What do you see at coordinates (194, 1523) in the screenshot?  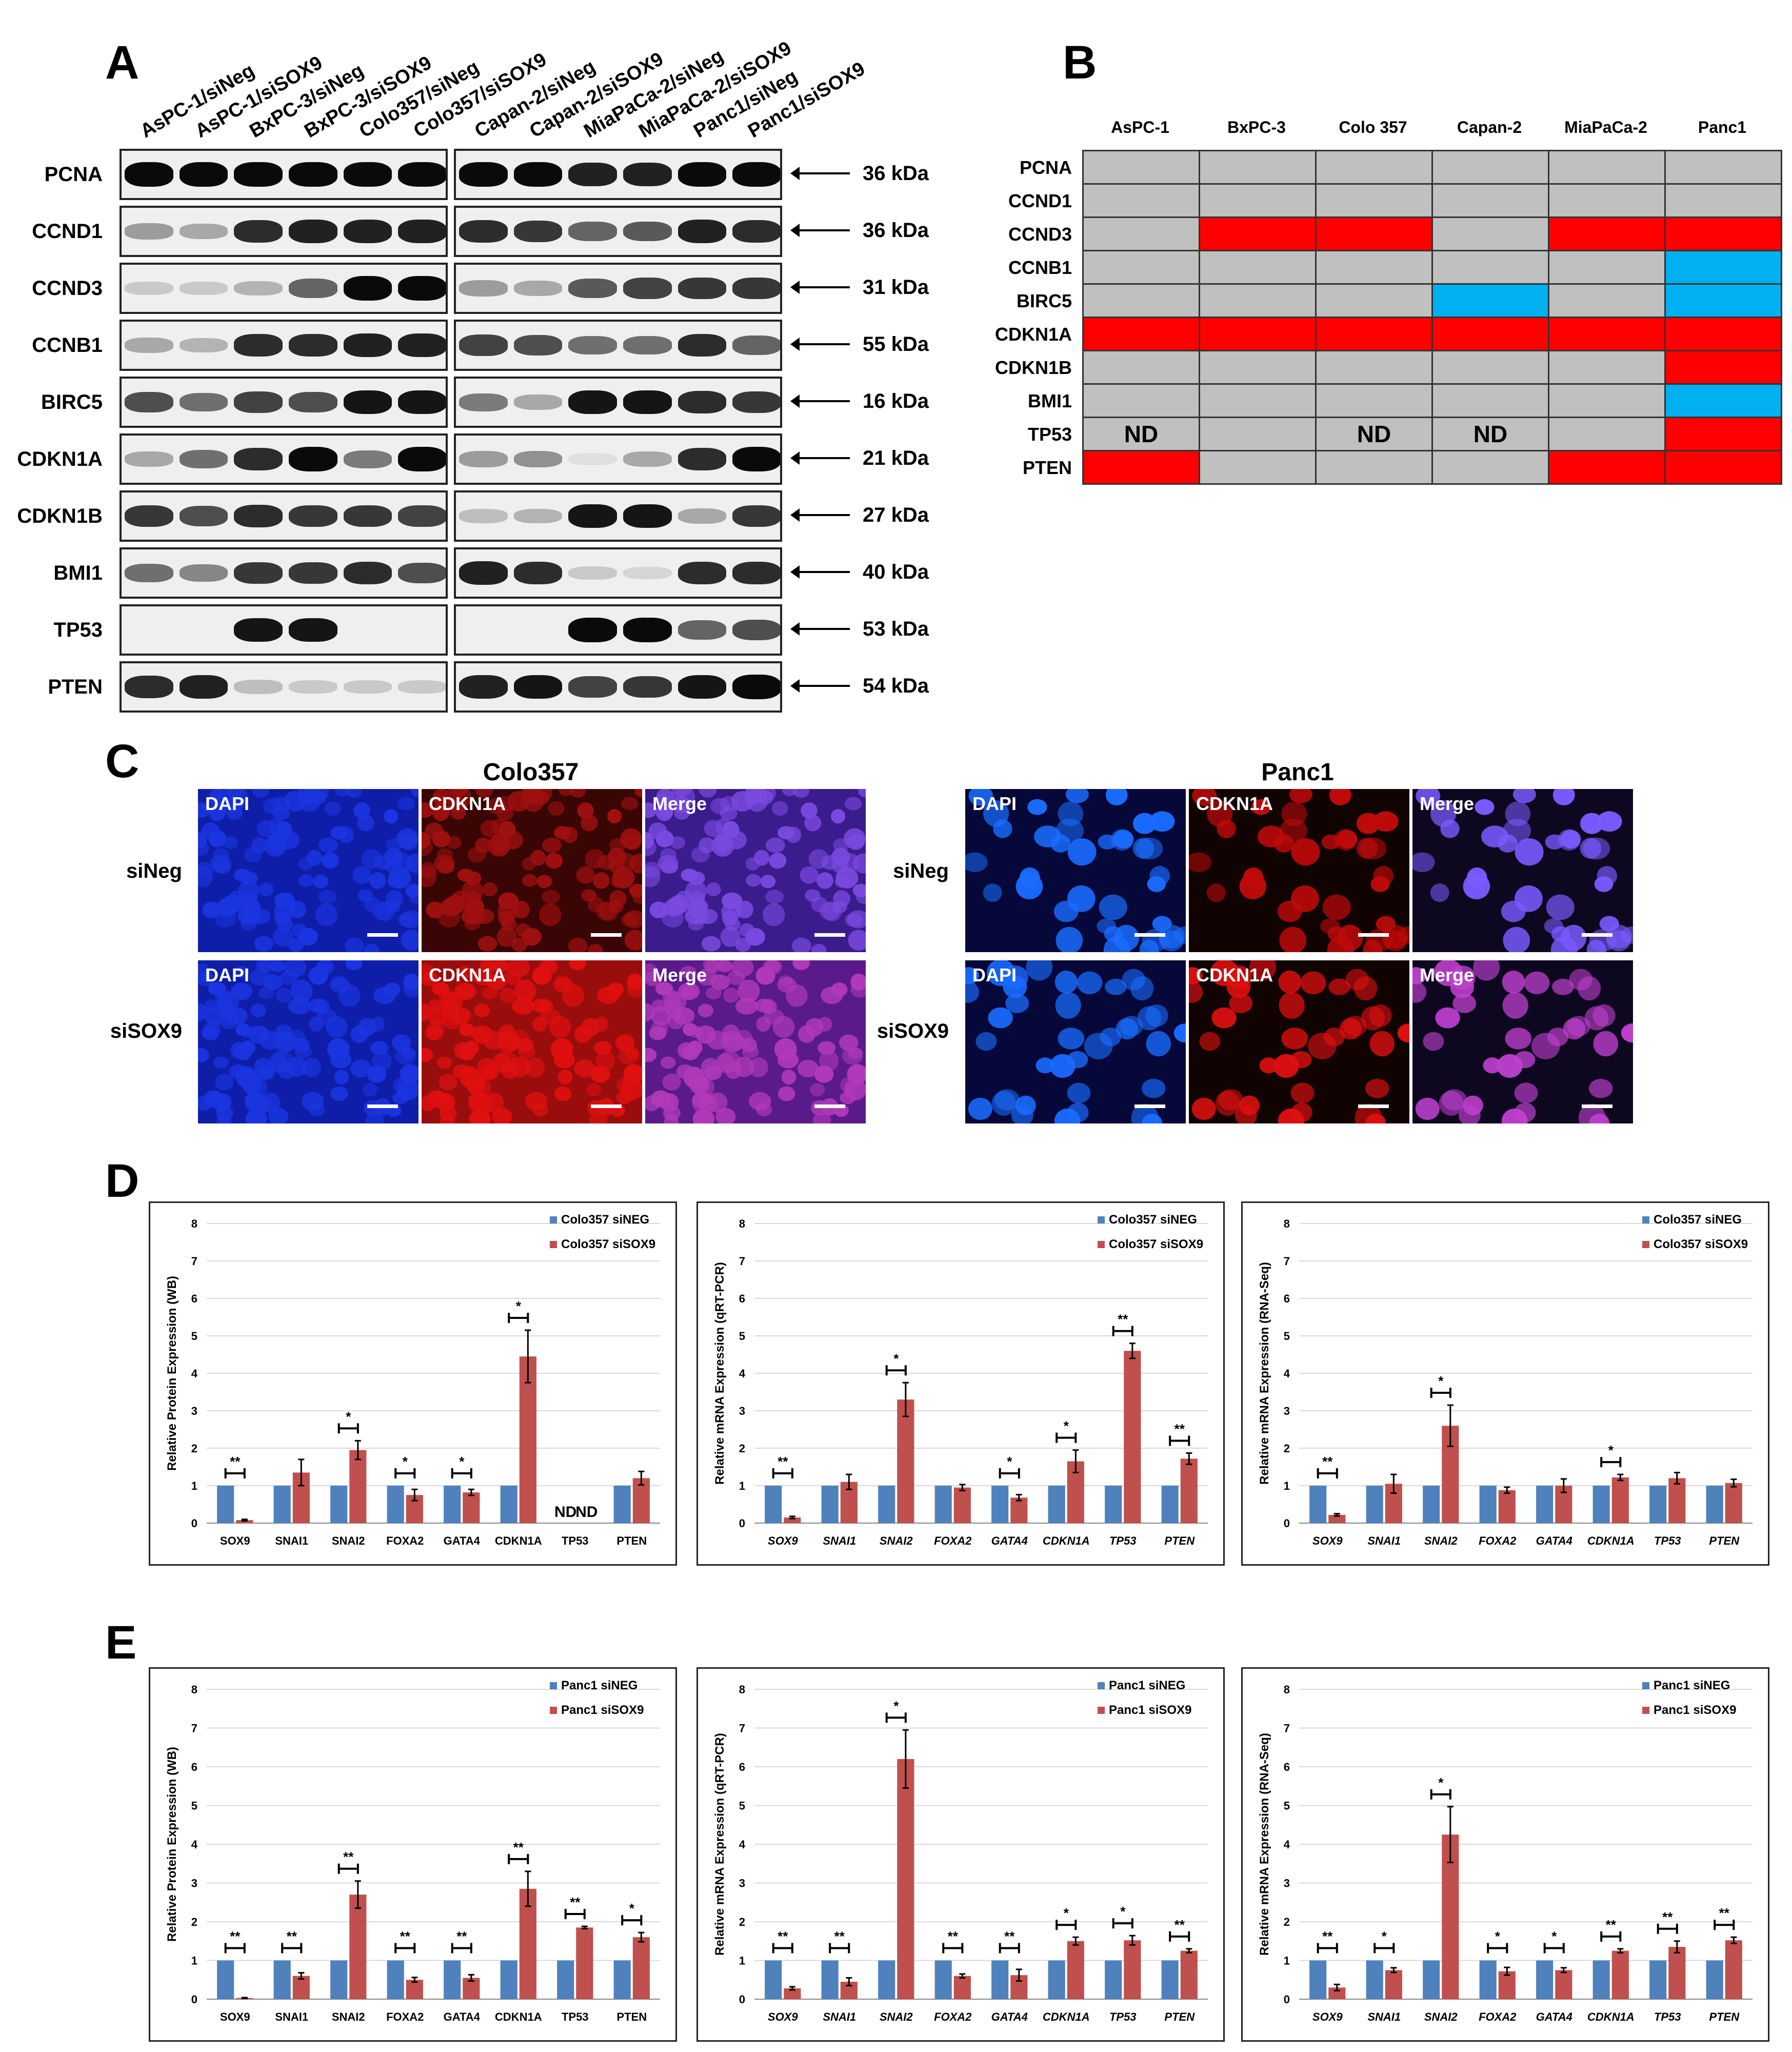 I see `y-tick-label: 0` at bounding box center [194, 1523].